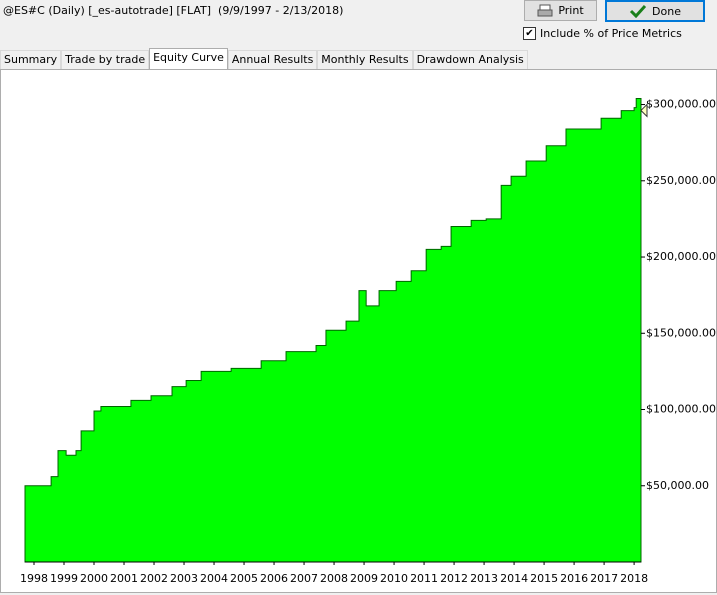  Describe the element at coordinates (304, 578) in the screenshot. I see `x-tick-label: 2007` at that location.